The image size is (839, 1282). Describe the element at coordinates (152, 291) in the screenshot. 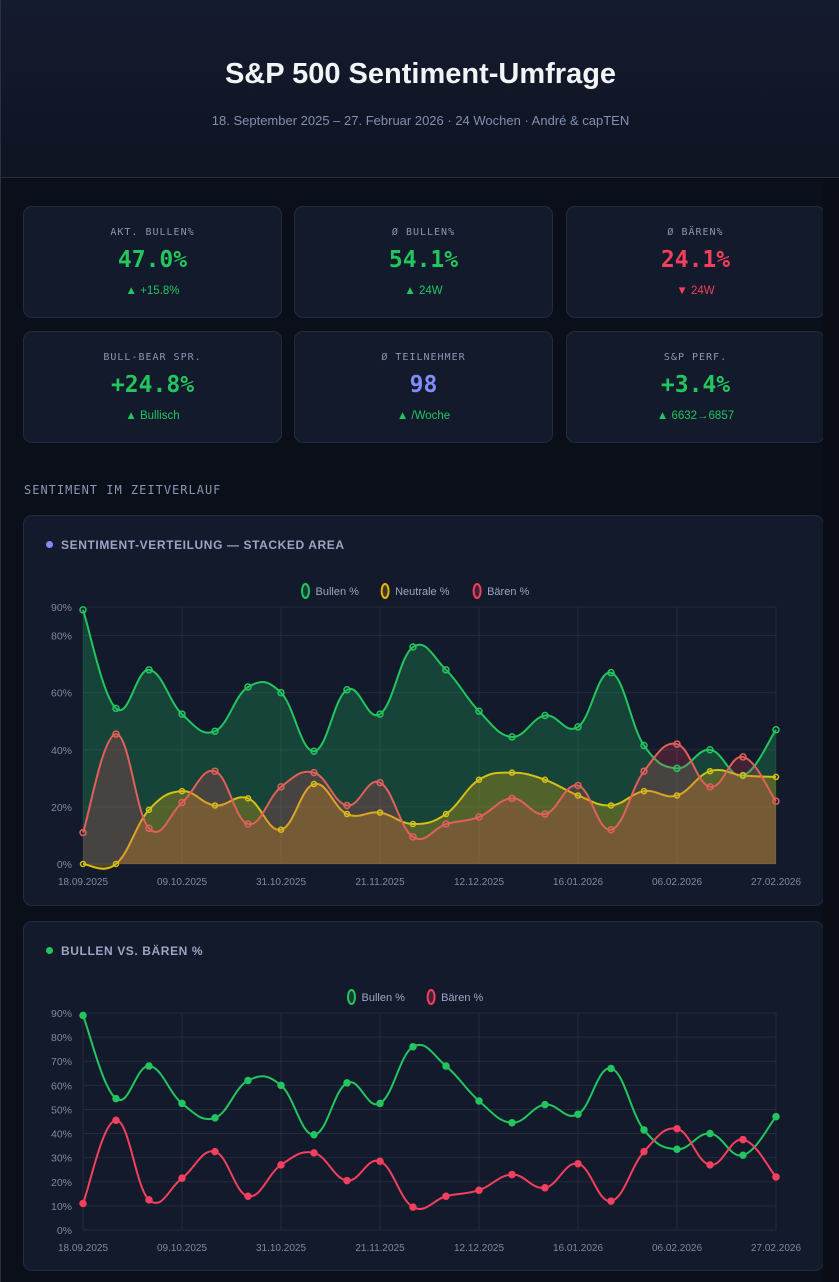

I see `kpi-change: ▲ +15.8%` at that location.